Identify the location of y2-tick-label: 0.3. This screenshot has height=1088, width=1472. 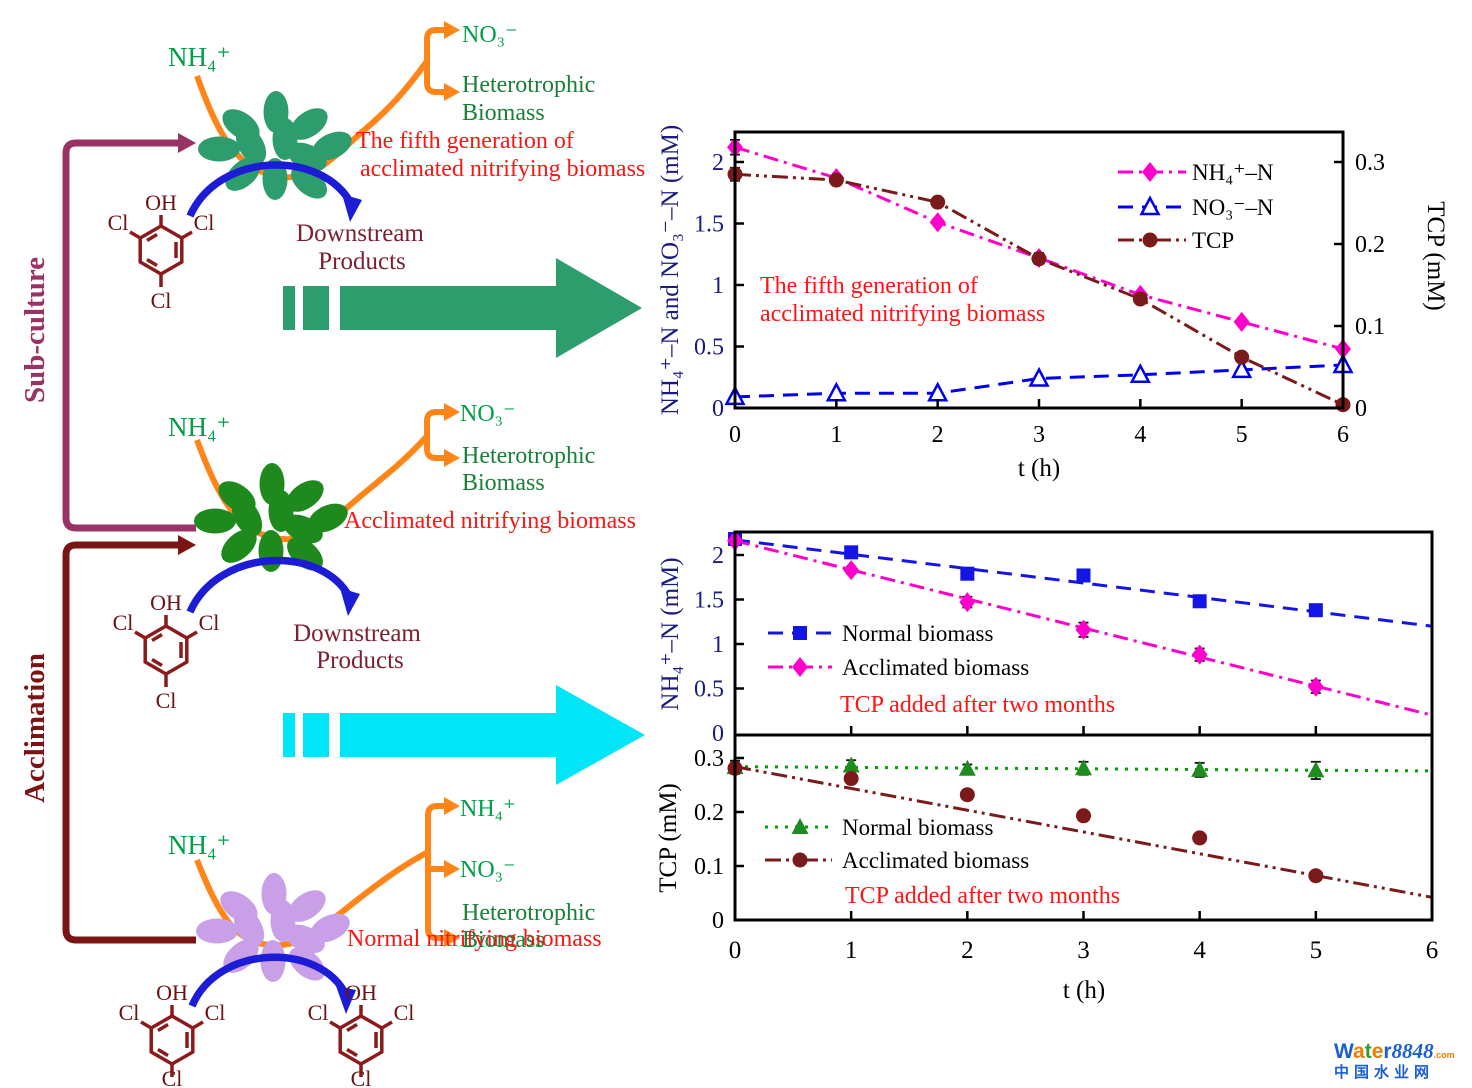
(1370, 163).